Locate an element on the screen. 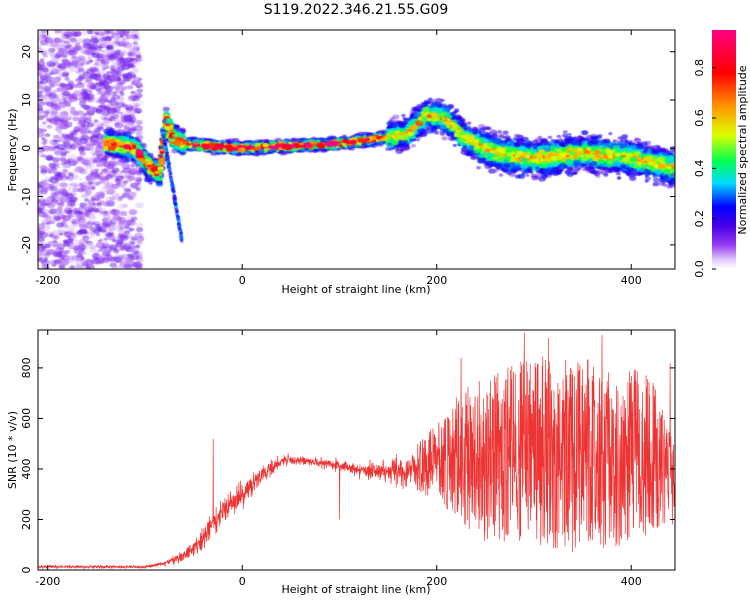 The image size is (750, 600). spectrogram-y-tick-label: 20 is located at coordinates (26, 52).